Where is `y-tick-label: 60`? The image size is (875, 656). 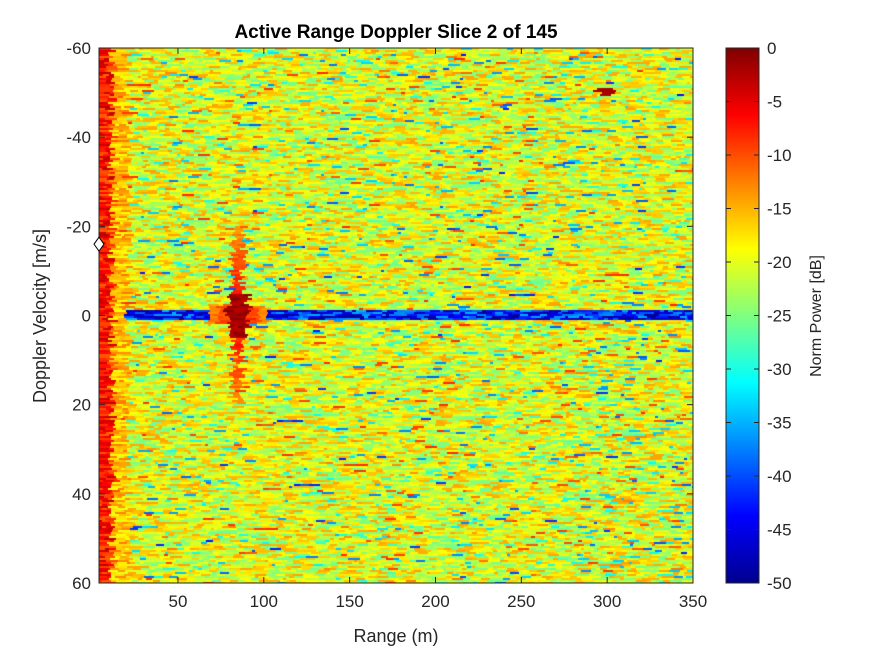
y-tick-label: 60 is located at coordinates (81, 583).